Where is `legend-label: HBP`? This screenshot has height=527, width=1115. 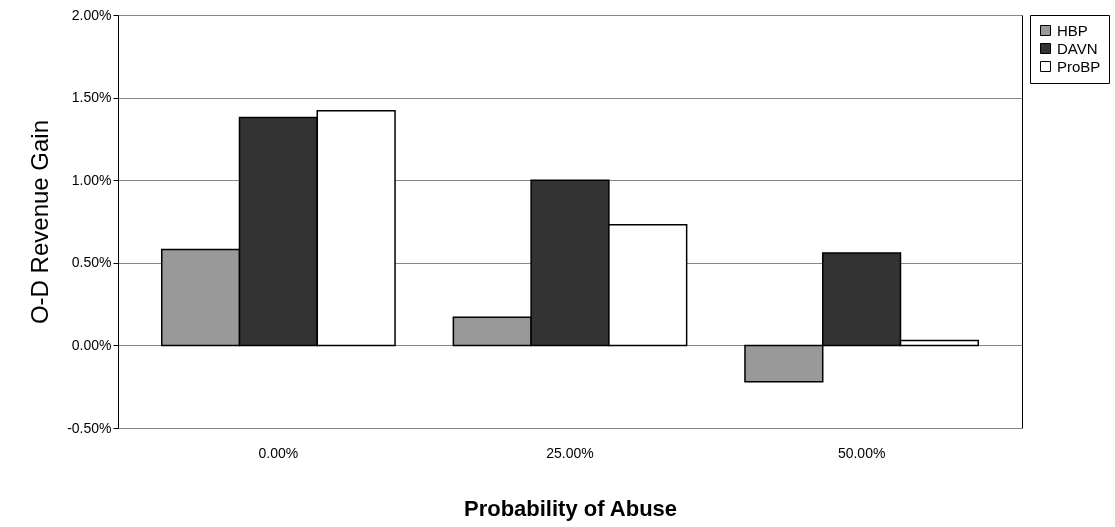
legend-label: HBP is located at coordinates (1072, 30).